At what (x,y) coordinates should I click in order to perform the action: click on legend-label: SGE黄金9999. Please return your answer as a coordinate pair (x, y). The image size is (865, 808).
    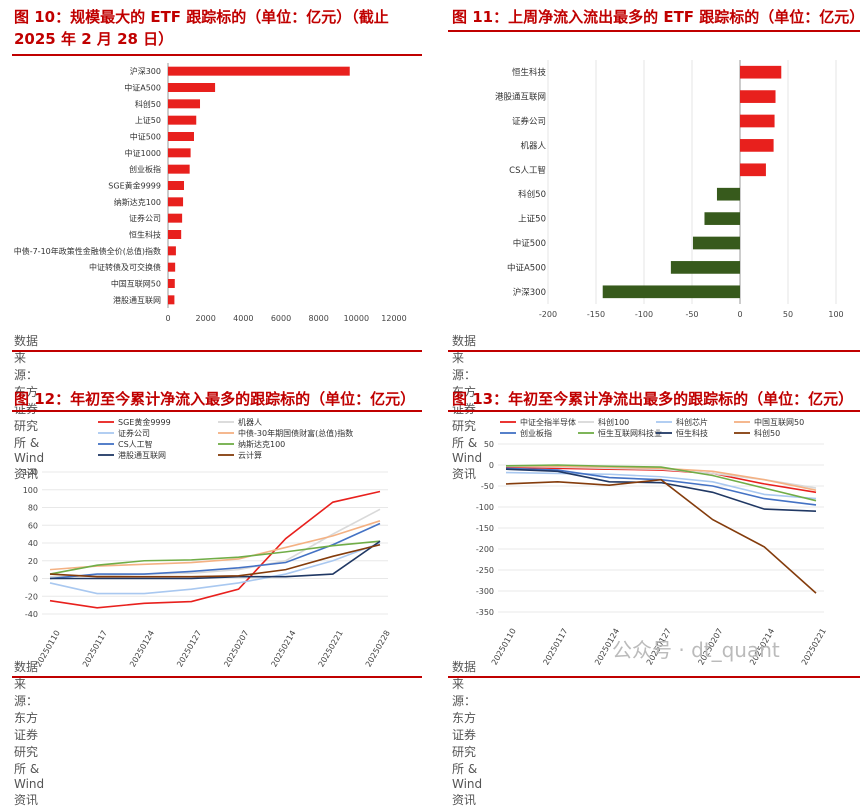
    Looking at the image, I should click on (144, 422).